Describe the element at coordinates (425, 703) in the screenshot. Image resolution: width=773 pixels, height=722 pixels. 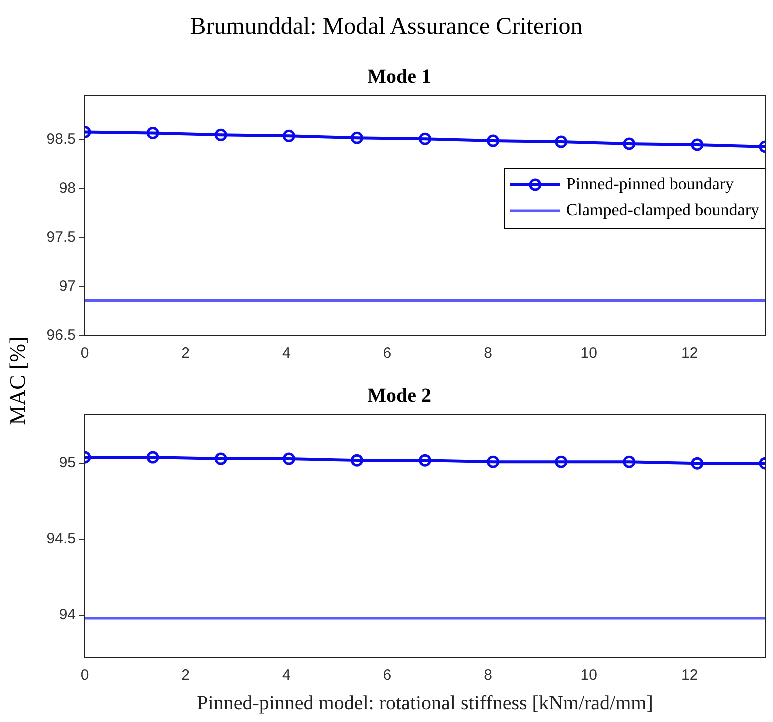
I see `x-axis-title: Pinned-pinned model: rotational stiffness [kNm/rad/mm]` at that location.